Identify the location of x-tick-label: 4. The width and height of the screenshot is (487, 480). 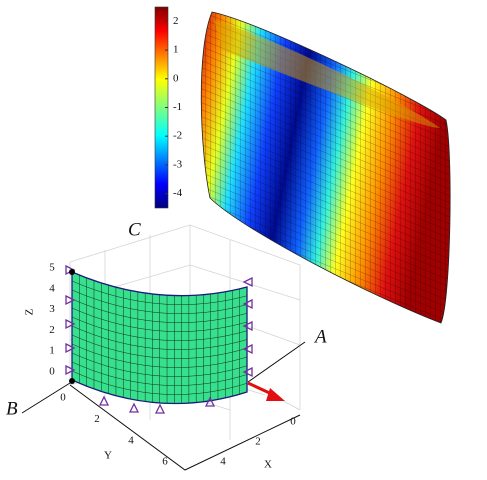
(223, 462).